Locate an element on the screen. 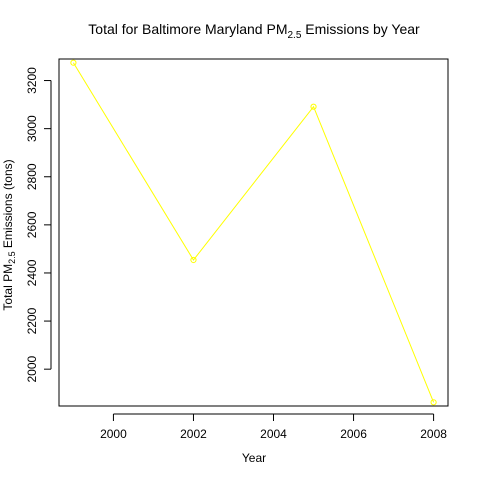 This screenshot has width=480, height=480. y-tick-label: 2600 is located at coordinates (32, 224).